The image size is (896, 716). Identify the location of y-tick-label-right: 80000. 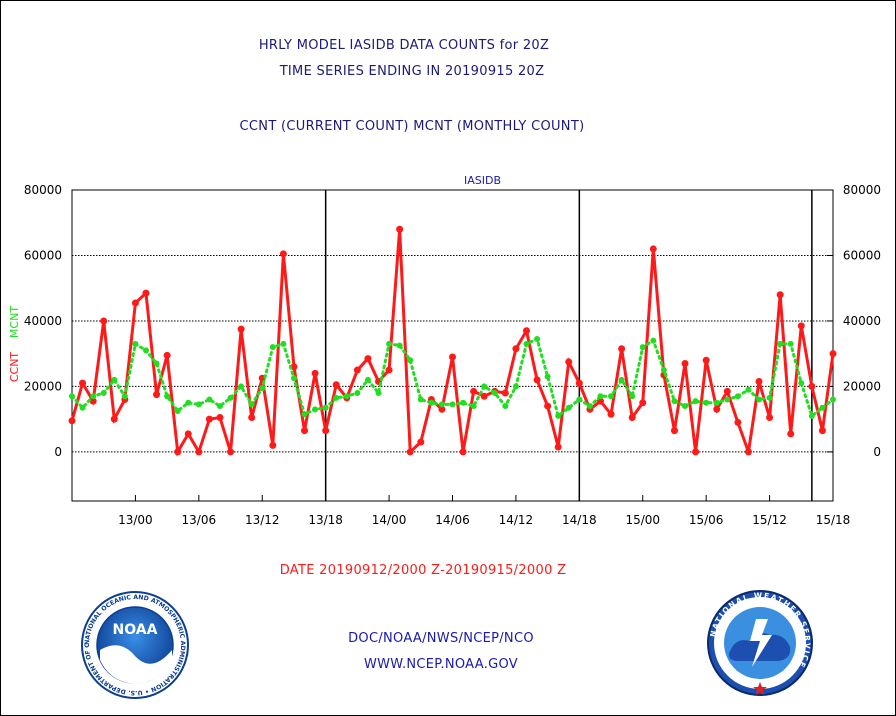
(862, 190).